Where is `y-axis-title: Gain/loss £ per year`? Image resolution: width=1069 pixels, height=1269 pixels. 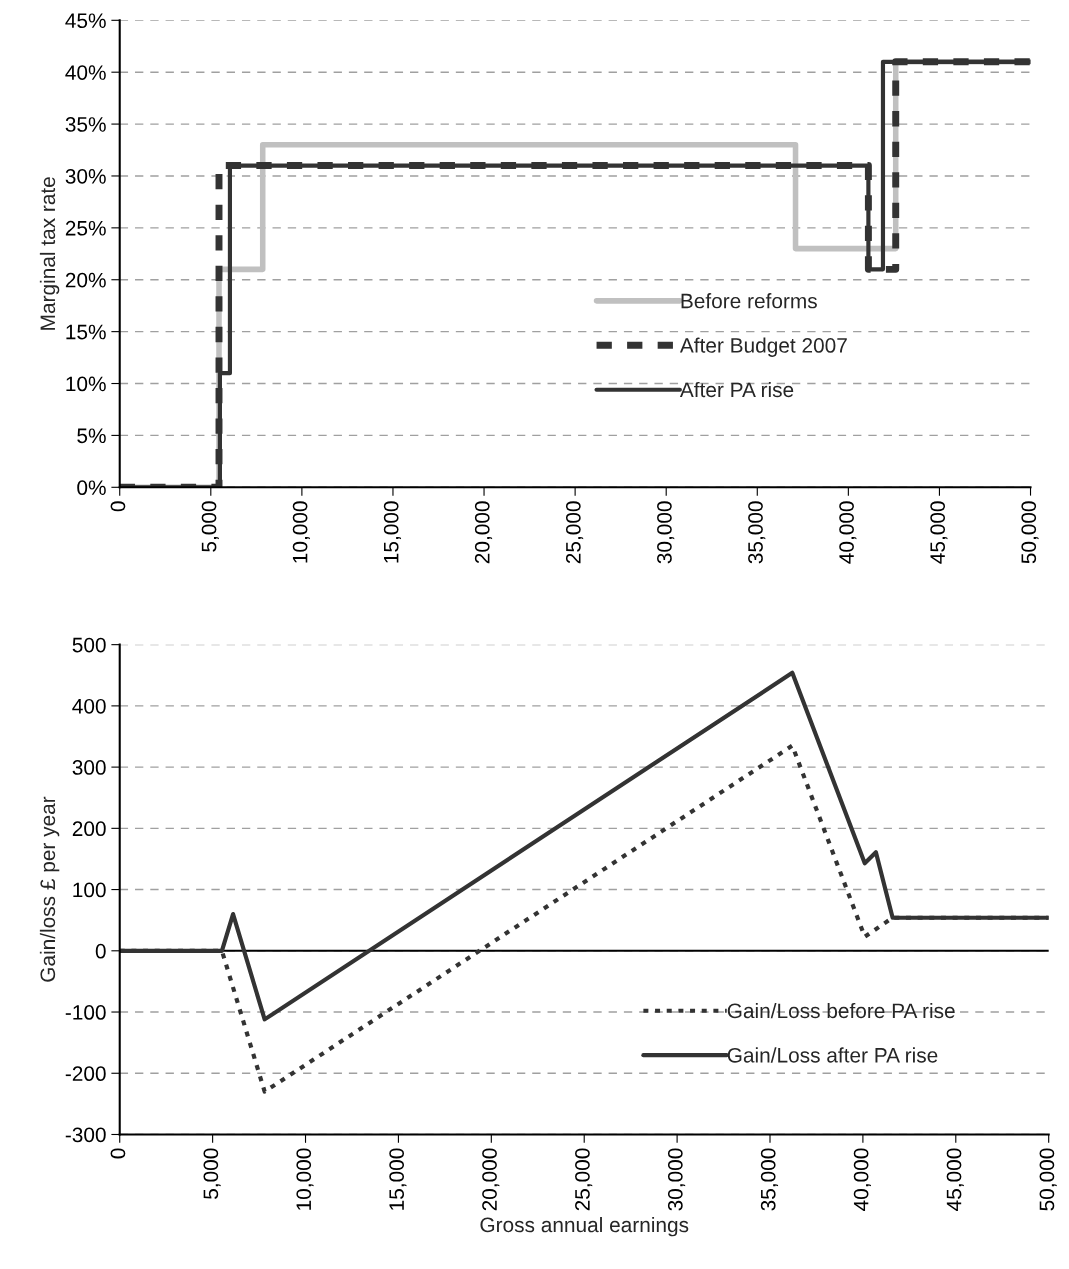 y-axis-title: Gain/loss £ per year is located at coordinates (49, 889).